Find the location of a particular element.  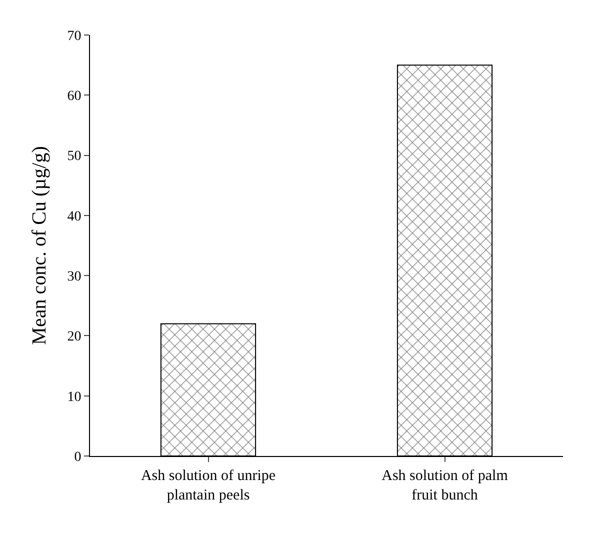

y-axis-title: Mean conc. of Cu (µg/g) is located at coordinates (39, 245).